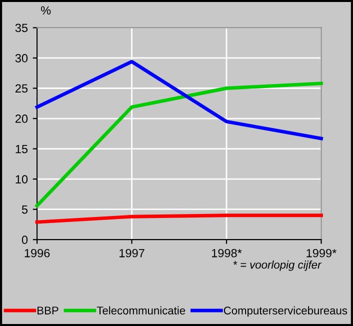 This screenshot has width=353, height=326. Describe the element at coordinates (227, 253) in the screenshot. I see `x-tick-label: 1998*` at that location.